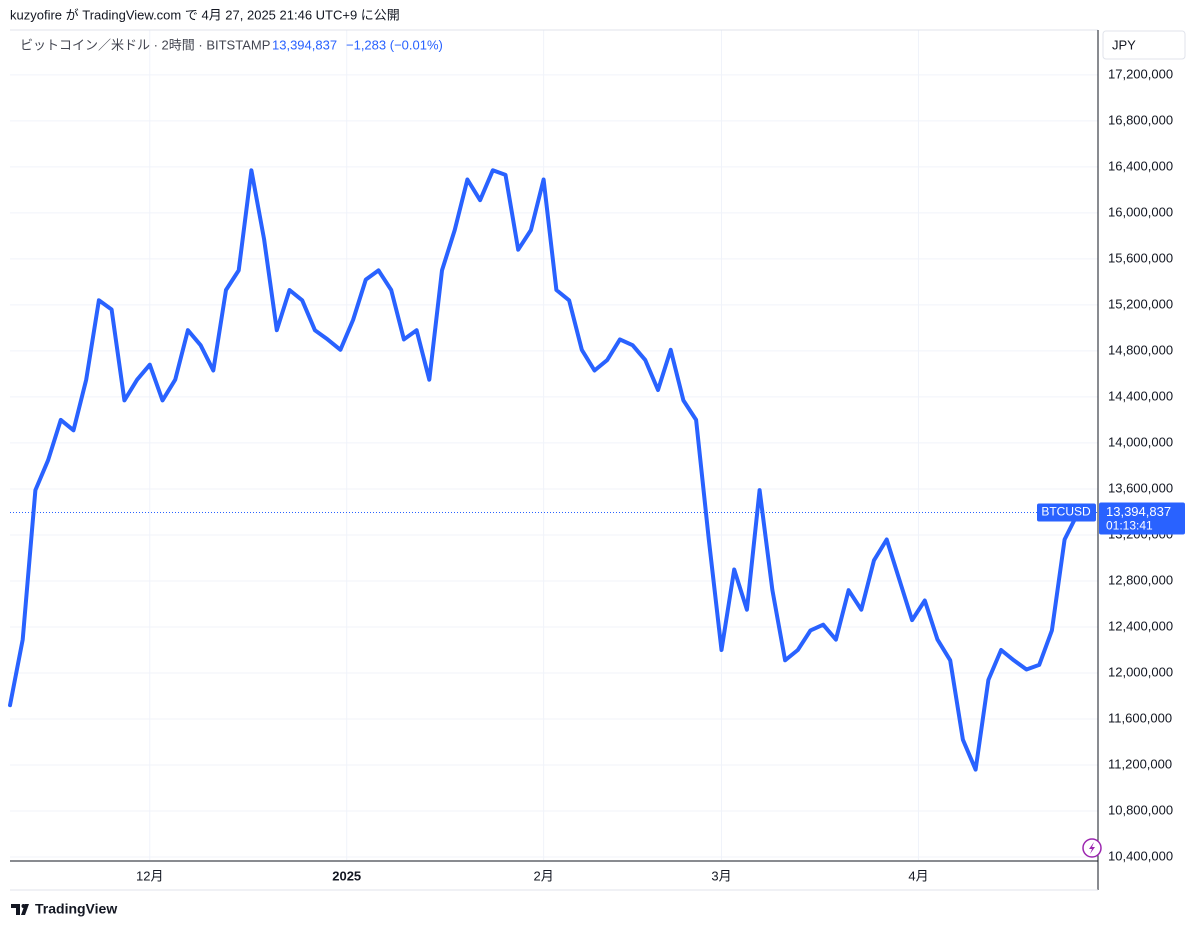  I want to click on x-tick-label: 4月, so click(918, 875).